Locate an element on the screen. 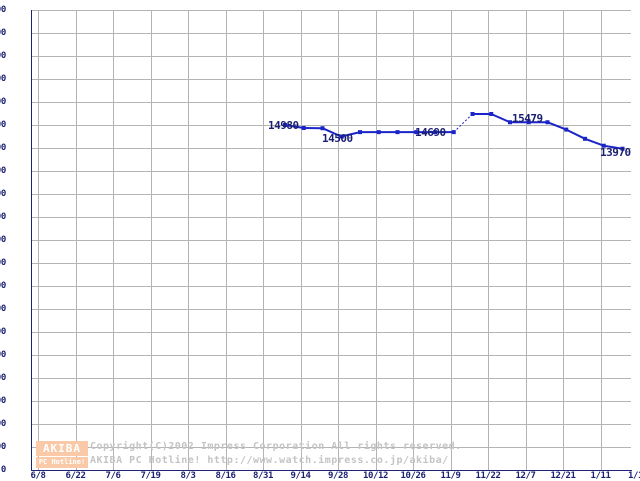 The width and height of the screenshot is (640, 481). y-axis-tick-label: 8000 is located at coordinates (3, 286).